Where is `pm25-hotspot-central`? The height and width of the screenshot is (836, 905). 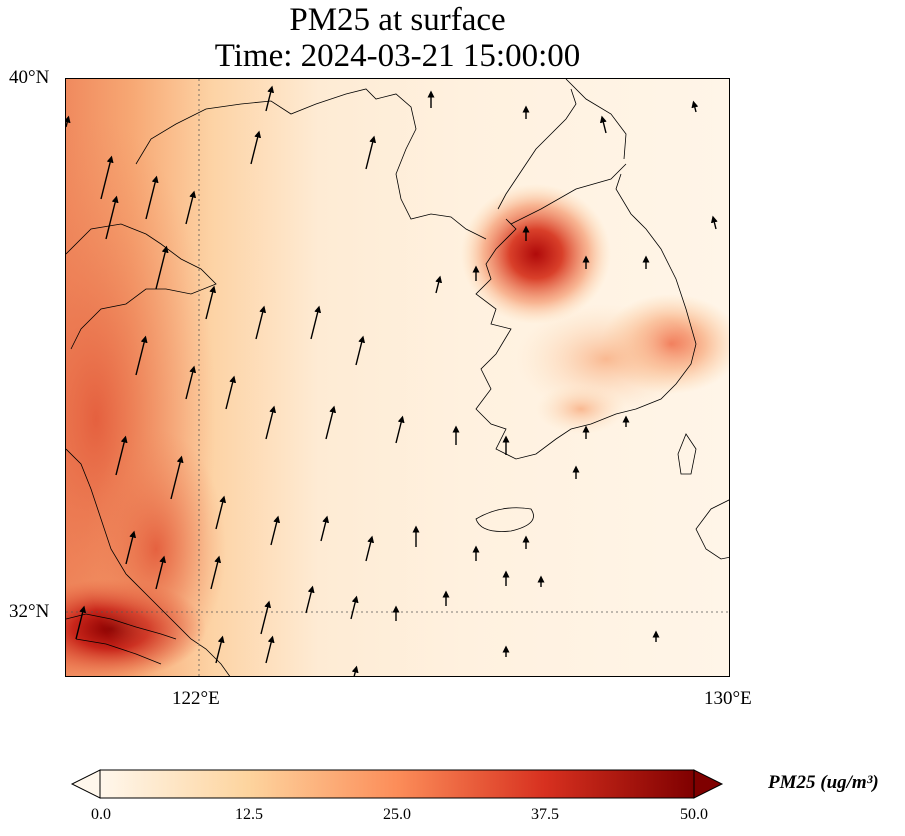
pm25-hotspot-central is located at coordinates (606, 359).